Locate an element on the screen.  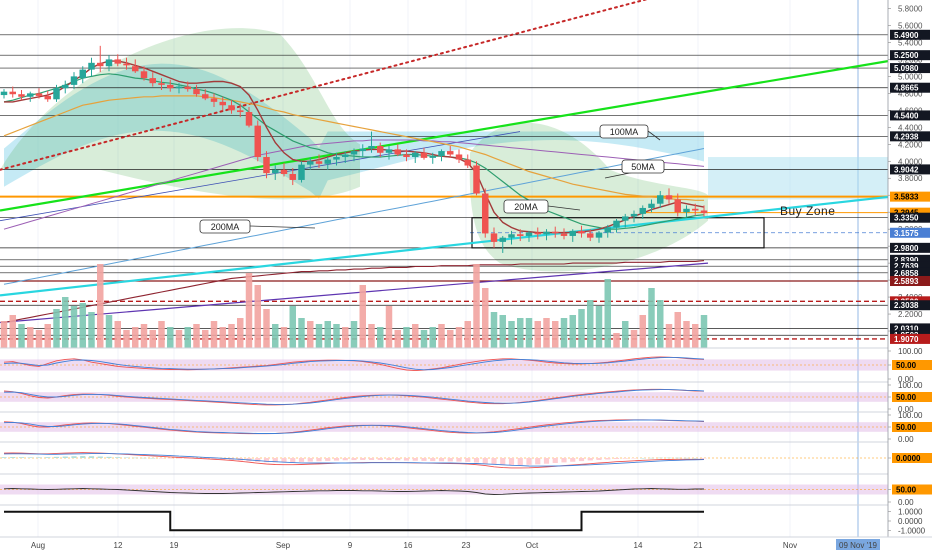
price-level-label: 5.0980 is located at coordinates (906, 68).